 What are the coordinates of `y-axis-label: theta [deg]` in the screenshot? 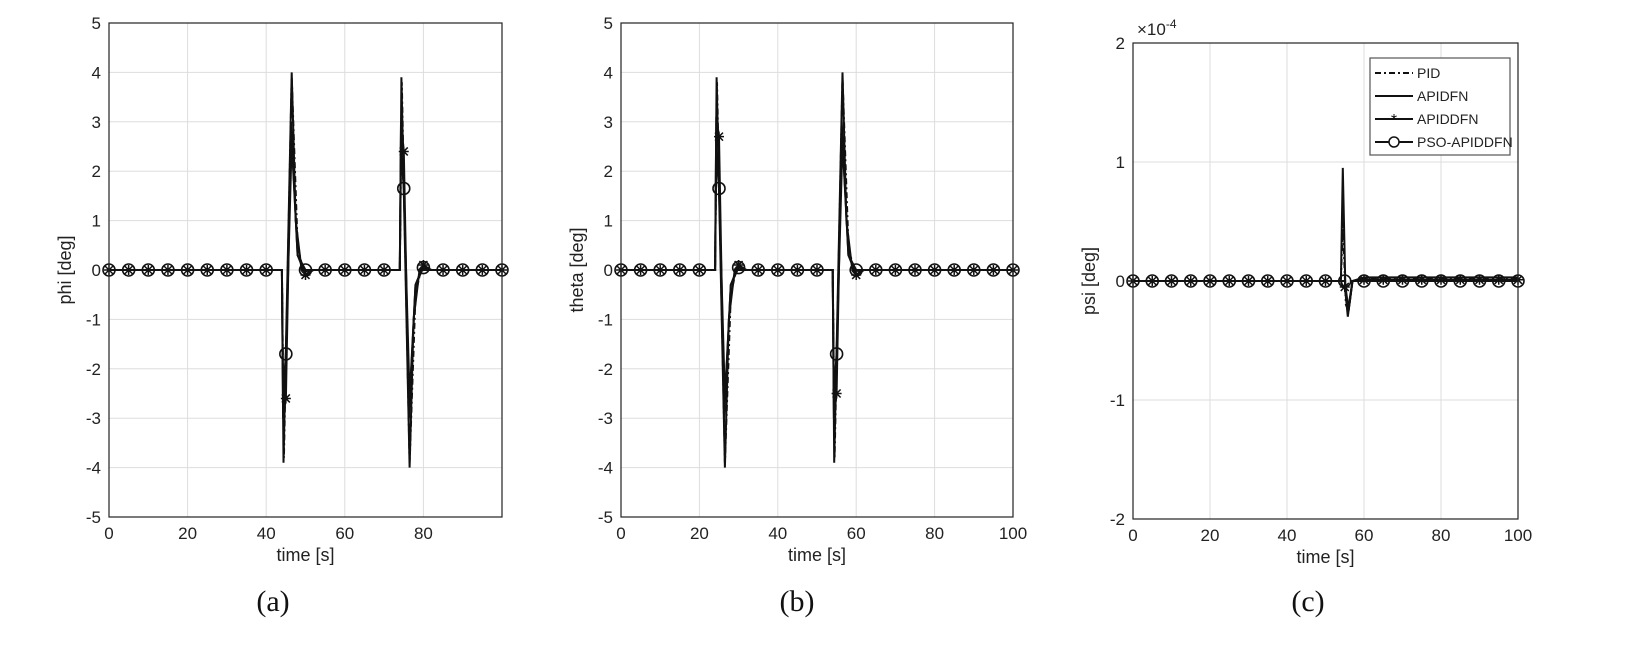 It's located at (577, 269).